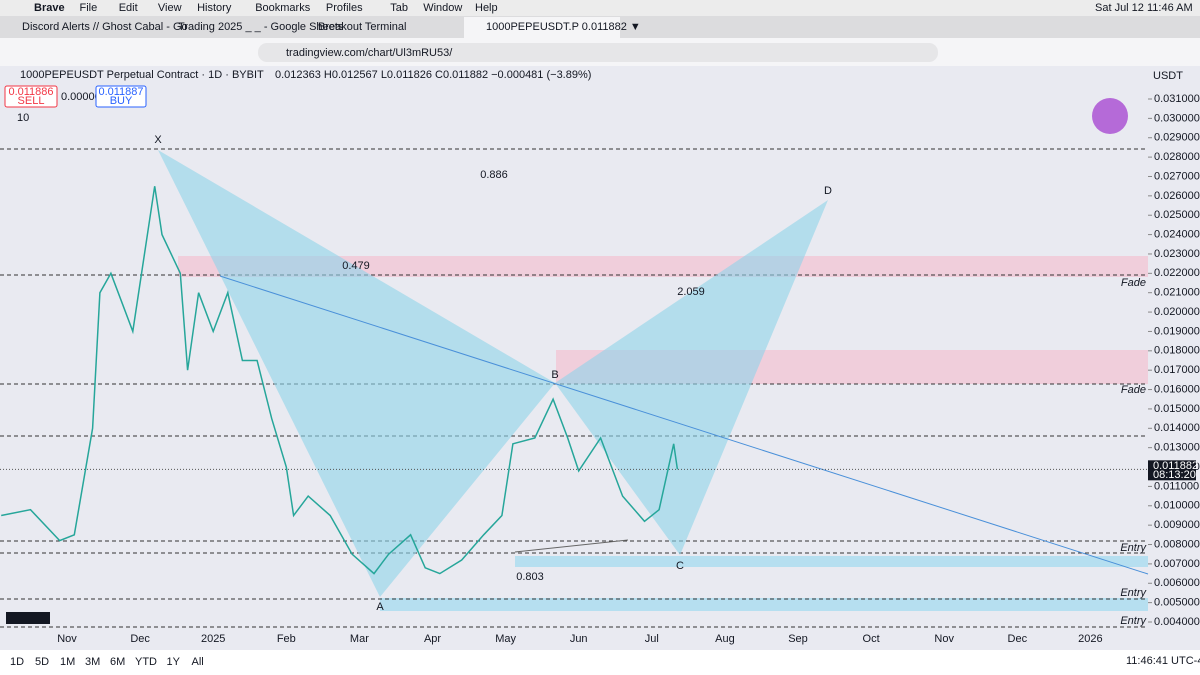  I want to click on sell-button, so click(31, 96).